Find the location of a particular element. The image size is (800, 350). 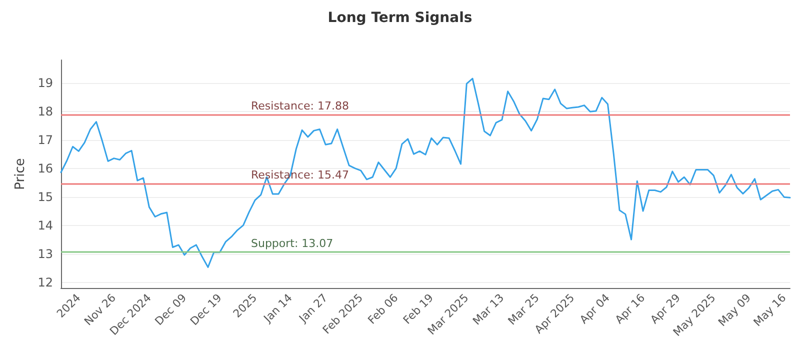

y-tick-label: 14 is located at coordinates (45, 225).